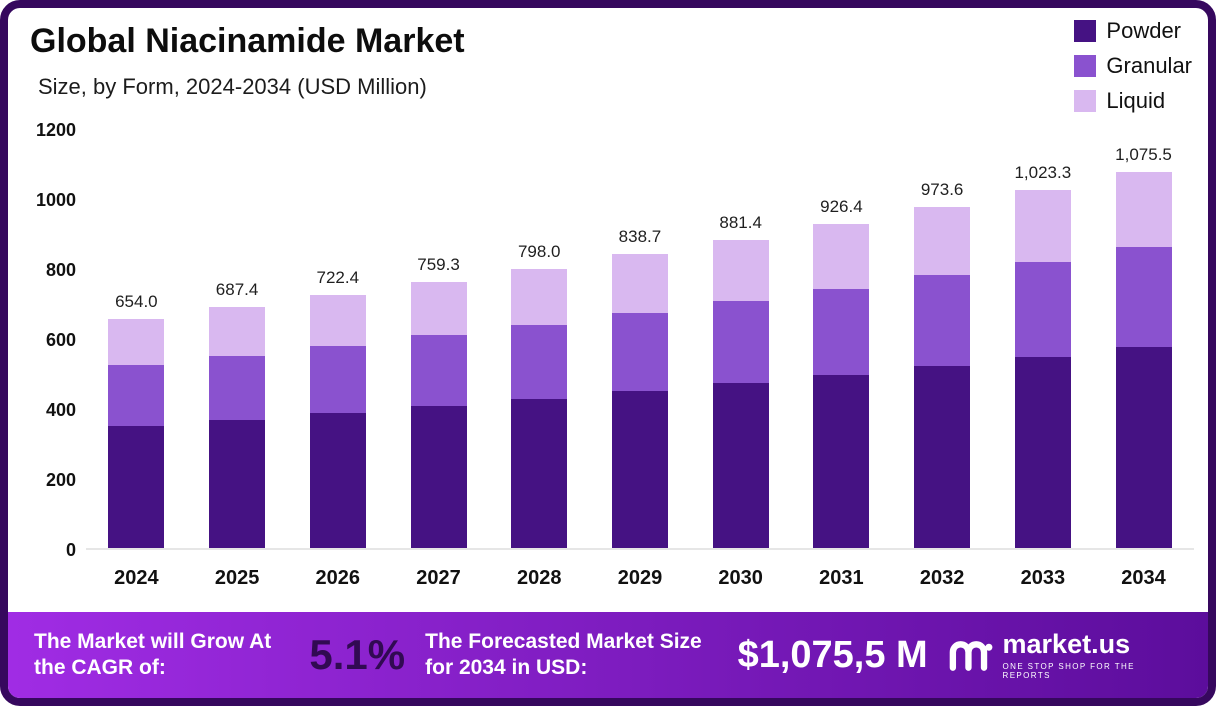 The image size is (1216, 706). I want to click on bar-2027, so click(438, 415).